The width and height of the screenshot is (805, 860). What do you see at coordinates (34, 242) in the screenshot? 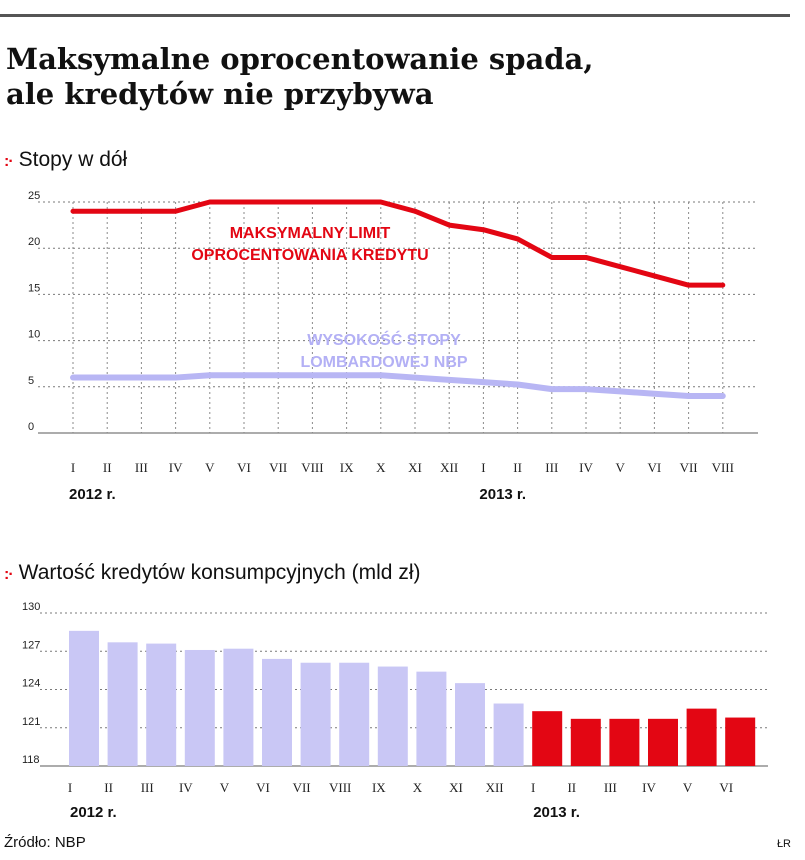
I see `y-tick-label: 20` at bounding box center [34, 242].